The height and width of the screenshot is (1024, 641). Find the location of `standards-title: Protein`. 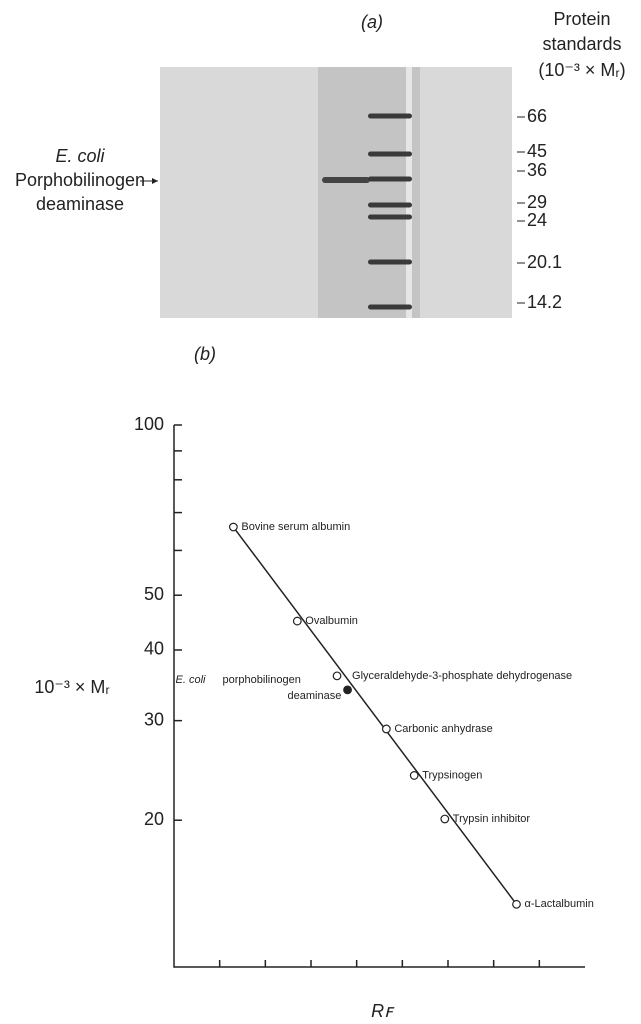

standards-title: Protein is located at coordinates (581, 19).